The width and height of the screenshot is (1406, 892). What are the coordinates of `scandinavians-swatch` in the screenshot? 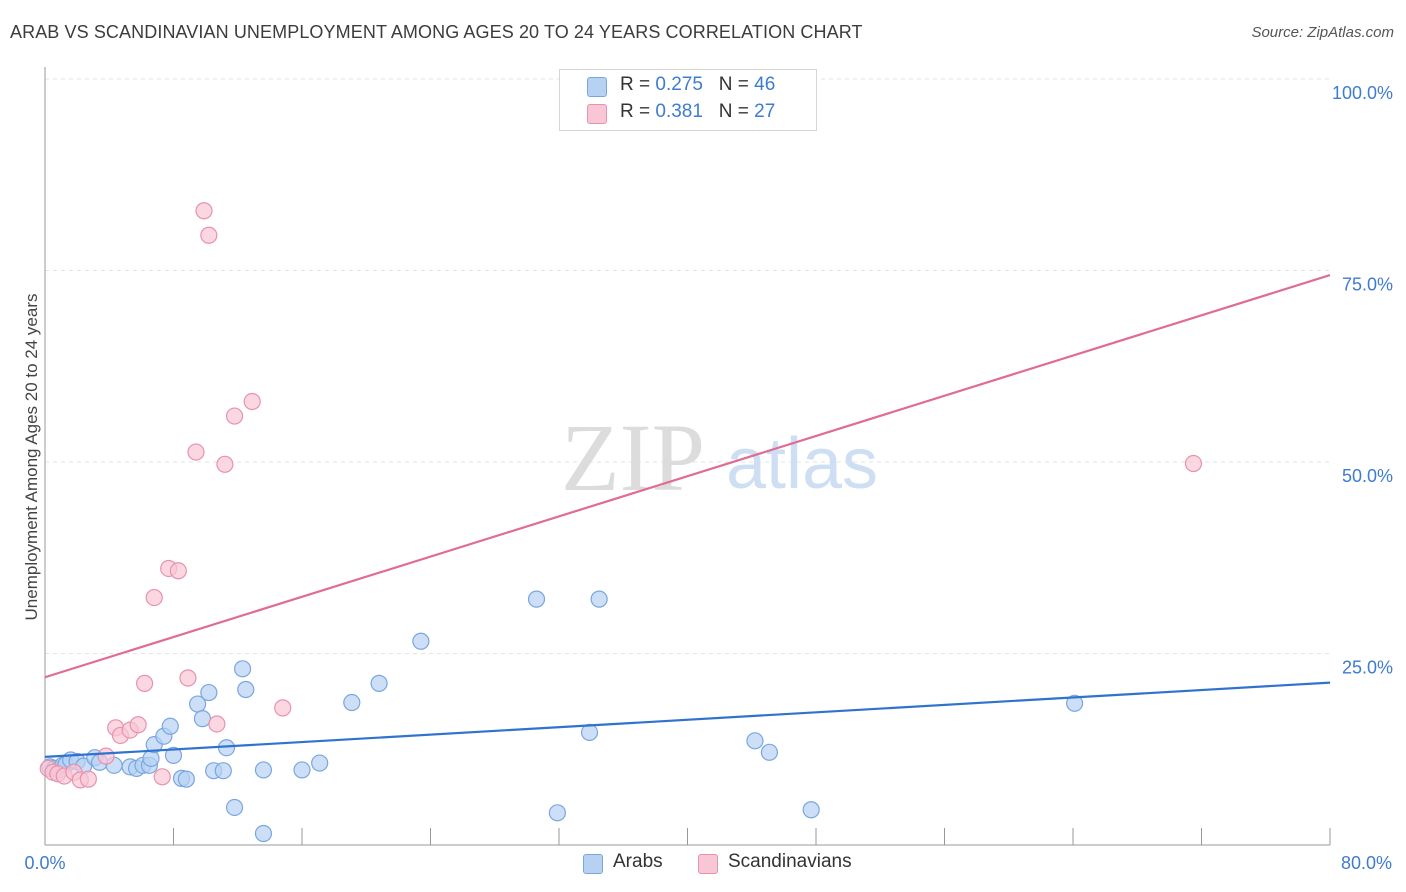 It's located at (597, 114).